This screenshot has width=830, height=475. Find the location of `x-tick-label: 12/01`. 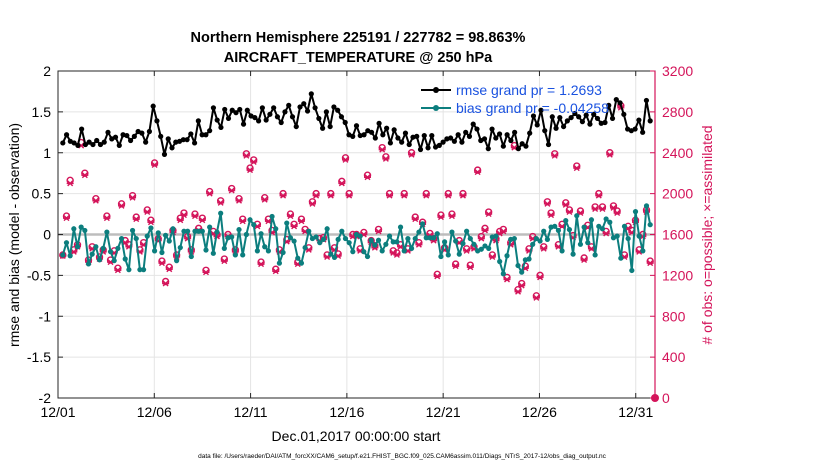

x-tick-label: 12/01 is located at coordinates (57, 412).